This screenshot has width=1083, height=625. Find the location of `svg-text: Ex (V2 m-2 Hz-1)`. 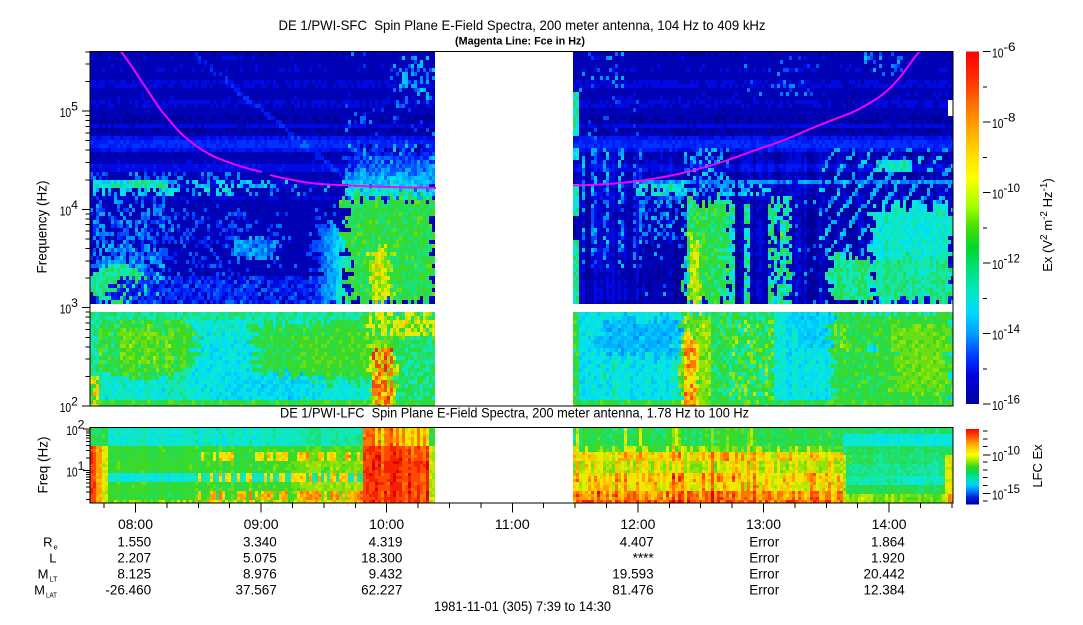

svg-text: Ex (V2 m-2 Hz-1) is located at coordinates (1047, 224).